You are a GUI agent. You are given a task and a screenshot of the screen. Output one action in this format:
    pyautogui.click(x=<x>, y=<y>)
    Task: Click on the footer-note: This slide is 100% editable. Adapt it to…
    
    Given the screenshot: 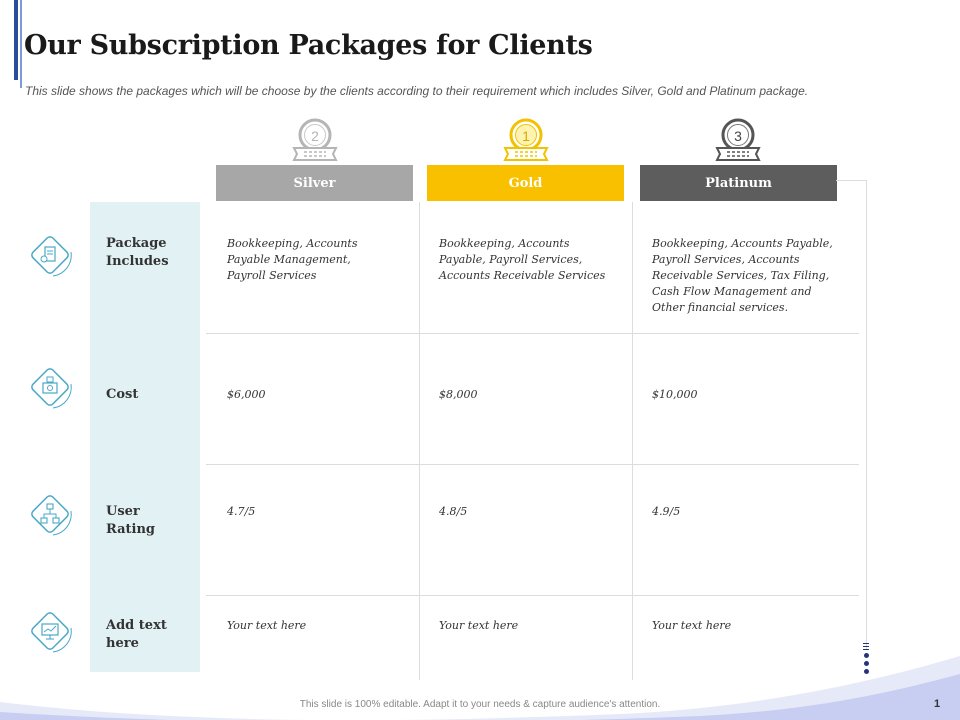 What is the action you would take?
    pyautogui.click(x=480, y=704)
    